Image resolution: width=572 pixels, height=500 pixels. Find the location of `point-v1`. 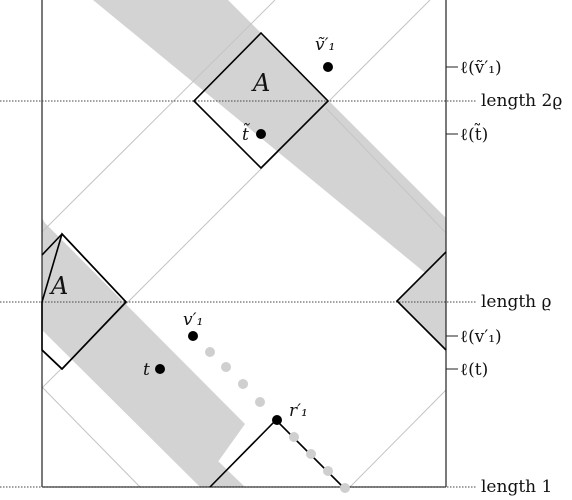

point-v1 is located at coordinates (193, 336).